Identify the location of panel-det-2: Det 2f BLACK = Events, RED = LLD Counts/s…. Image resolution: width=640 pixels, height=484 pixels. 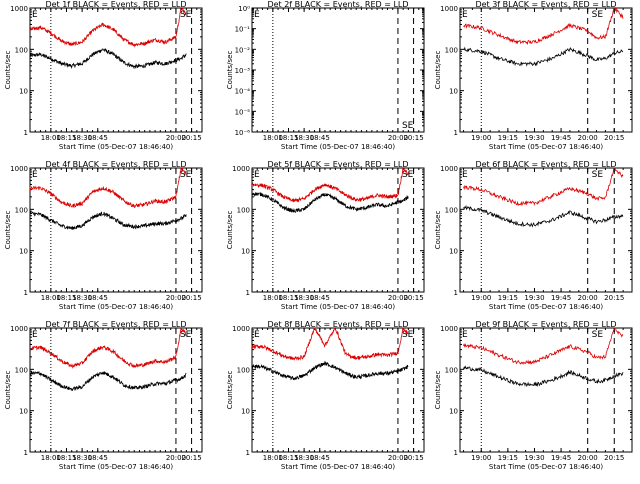
(325, 75).